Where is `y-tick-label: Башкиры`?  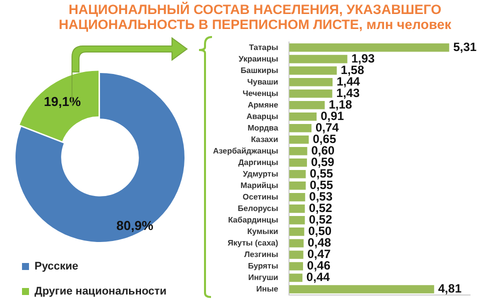
y-tick-label: Башкиры is located at coordinates (259, 70).